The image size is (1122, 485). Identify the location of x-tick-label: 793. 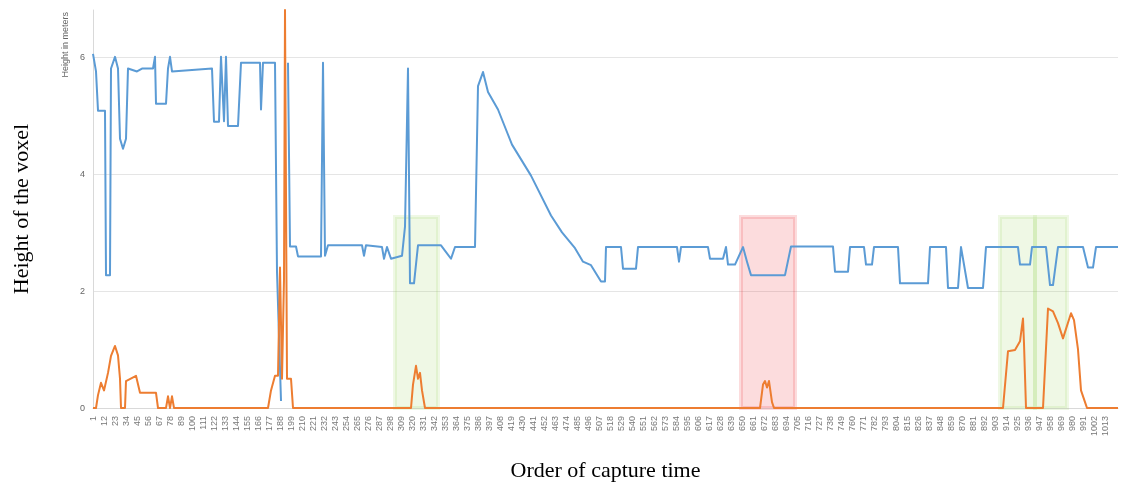
(885, 424).